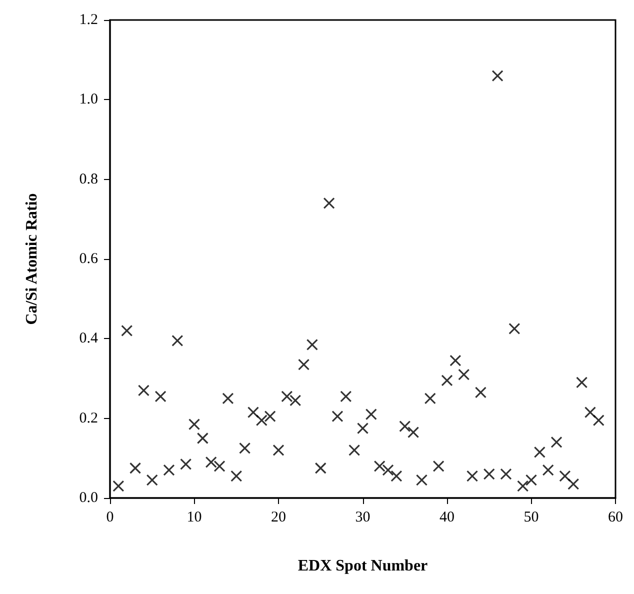 The height and width of the screenshot is (594, 634). Describe the element at coordinates (362, 518) in the screenshot. I see `x-tick-label: 30` at that location.